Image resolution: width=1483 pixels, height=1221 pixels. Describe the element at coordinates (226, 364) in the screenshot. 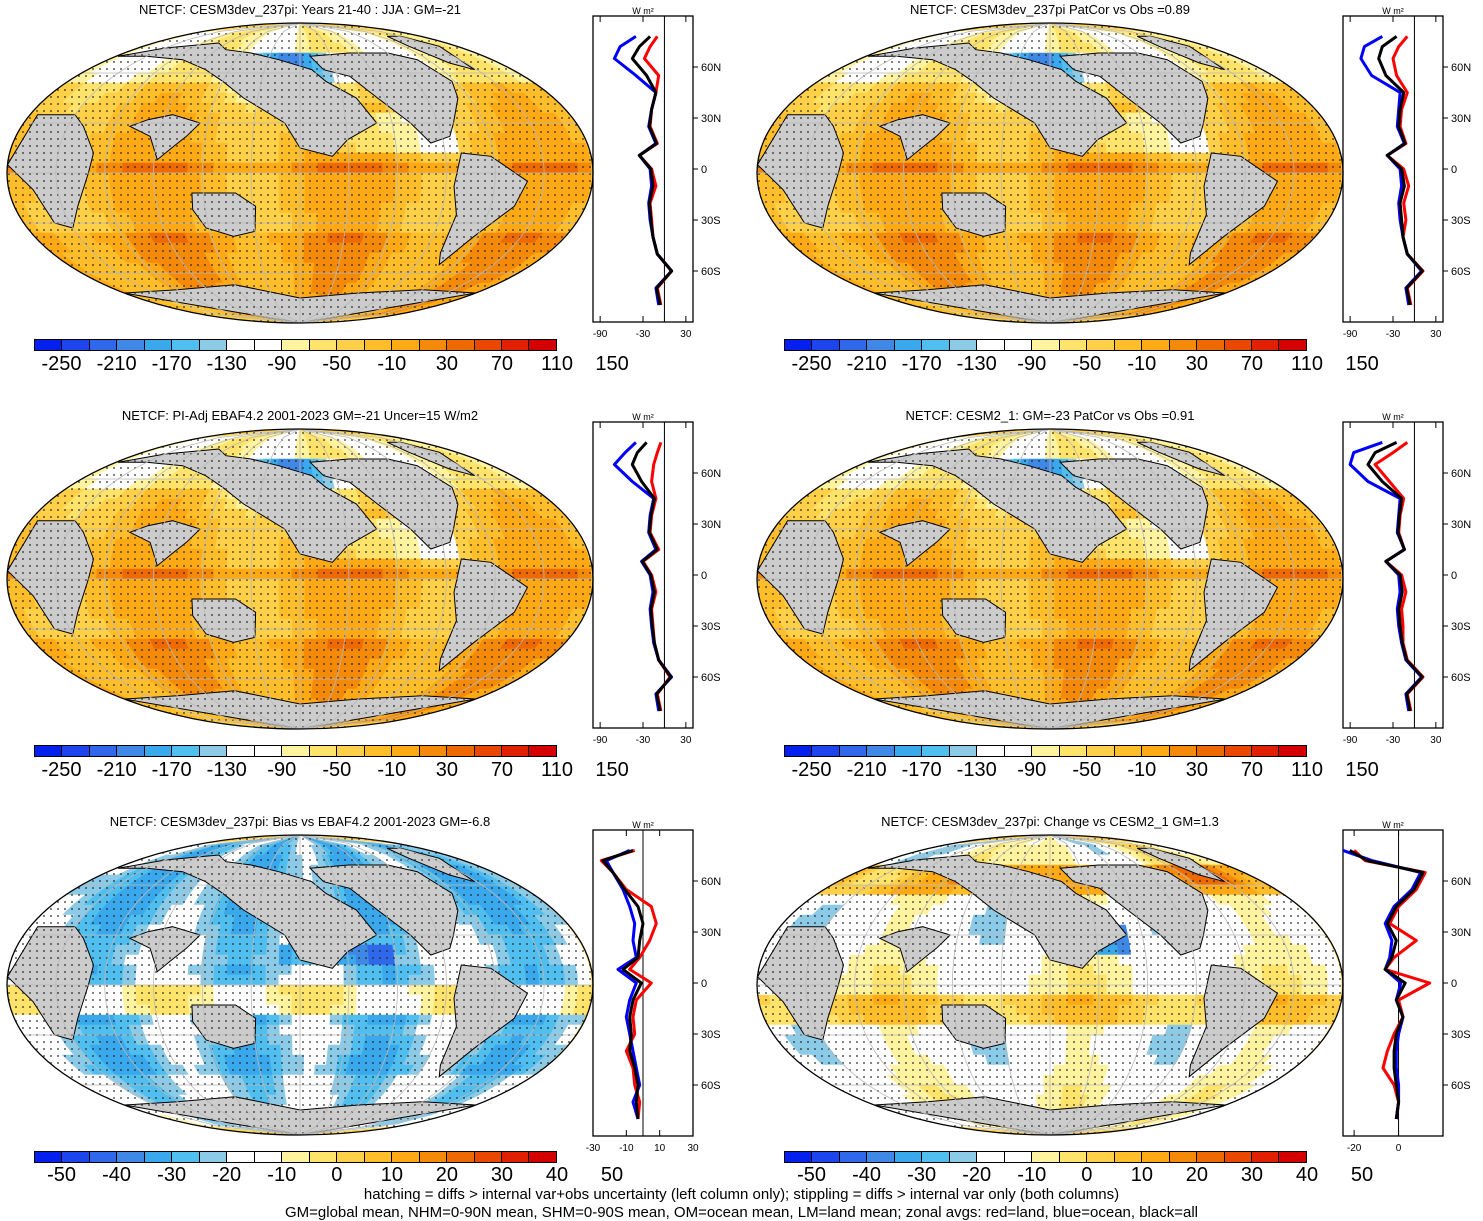

I see `colorbar-tick-label: -130` at that location.